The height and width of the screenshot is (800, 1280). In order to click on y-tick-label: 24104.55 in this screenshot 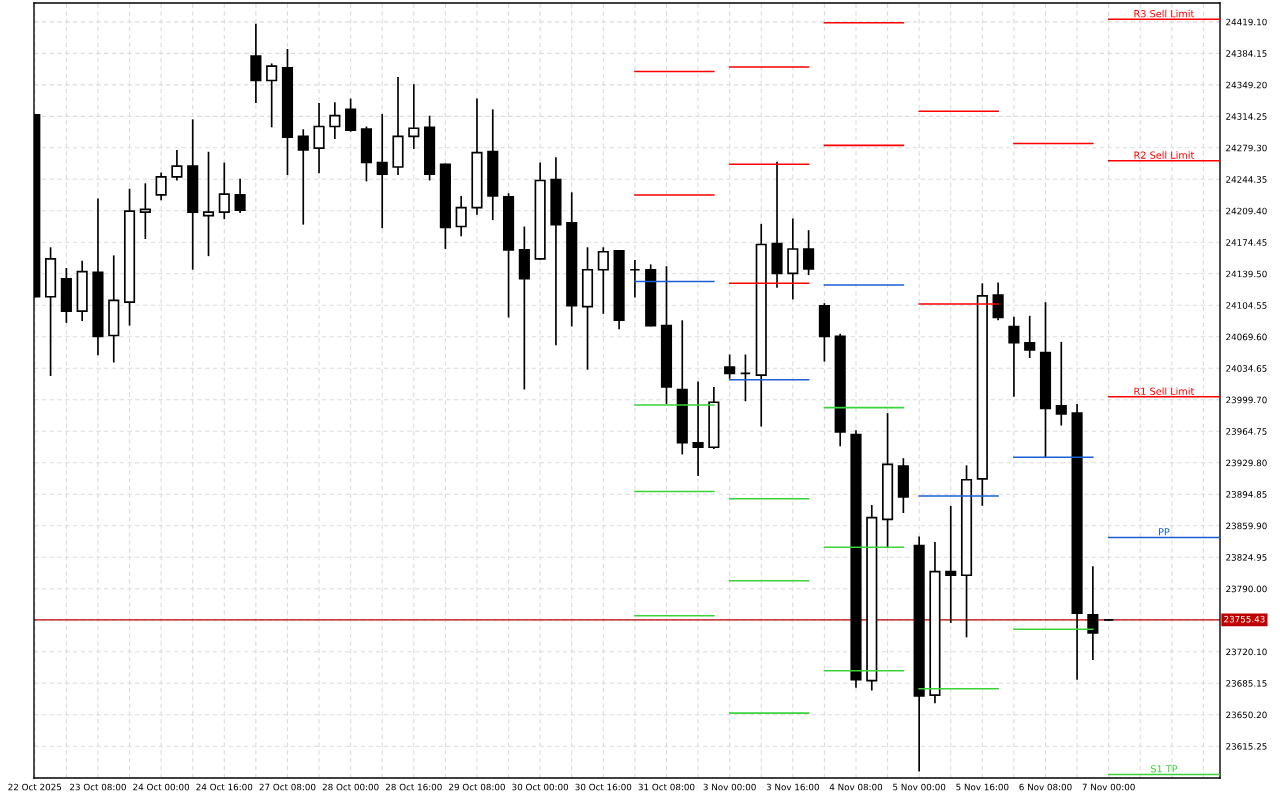, I will do `click(1246, 305)`.